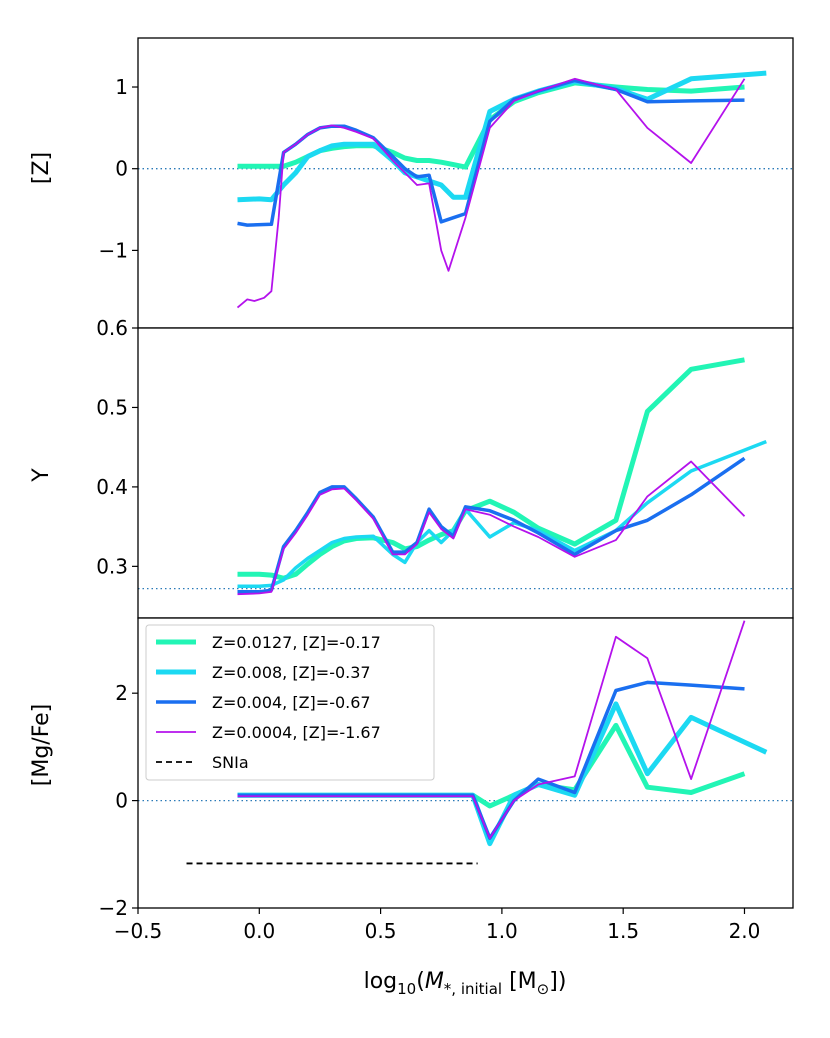 This screenshot has height=1038, width=830. Describe the element at coordinates (381, 931) in the screenshot. I see `x-tick-label: 0.5` at that location.